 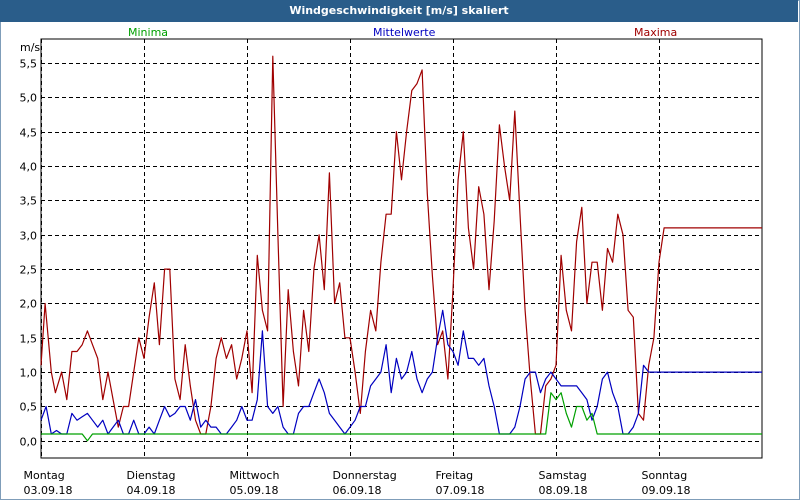 I want to click on y-tick-label: 2,5, so click(x=29, y=270).